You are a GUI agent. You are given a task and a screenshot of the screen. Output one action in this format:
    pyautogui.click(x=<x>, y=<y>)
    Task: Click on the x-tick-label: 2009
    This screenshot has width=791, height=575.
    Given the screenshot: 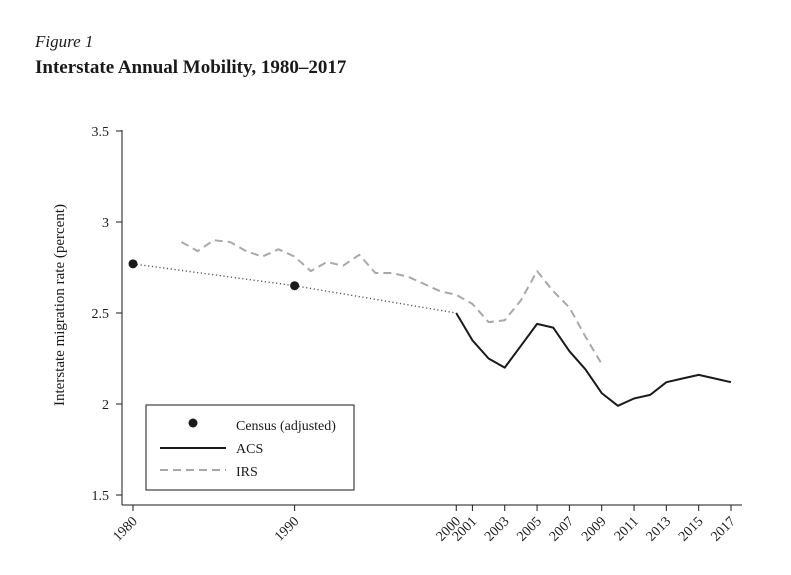 What is the action you would take?
    pyautogui.click(x=594, y=529)
    